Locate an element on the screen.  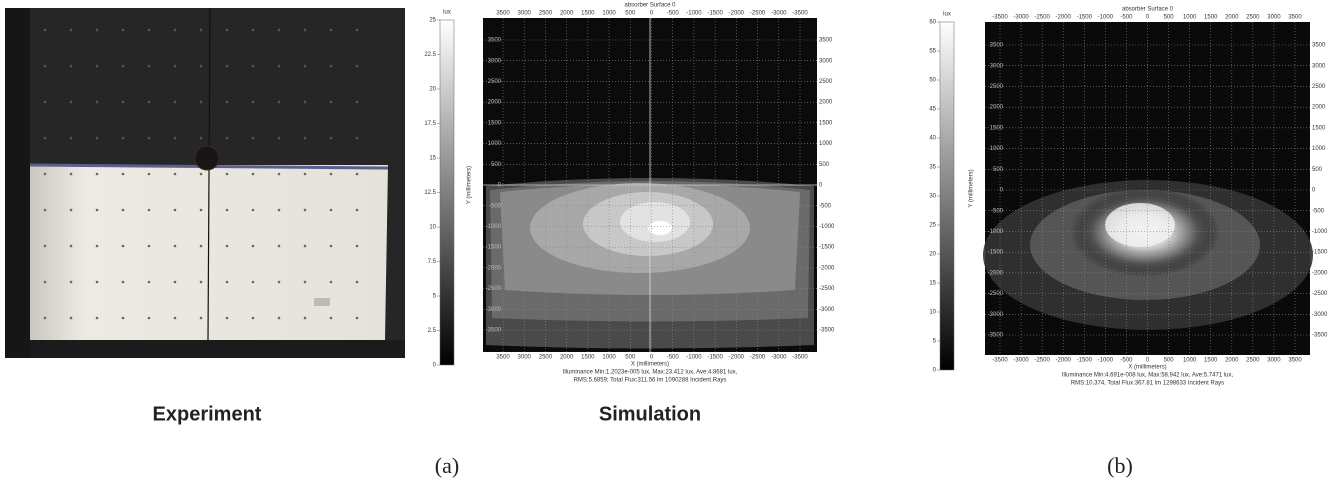
colorbar-tick-label: 10 is located at coordinates (432, 228).